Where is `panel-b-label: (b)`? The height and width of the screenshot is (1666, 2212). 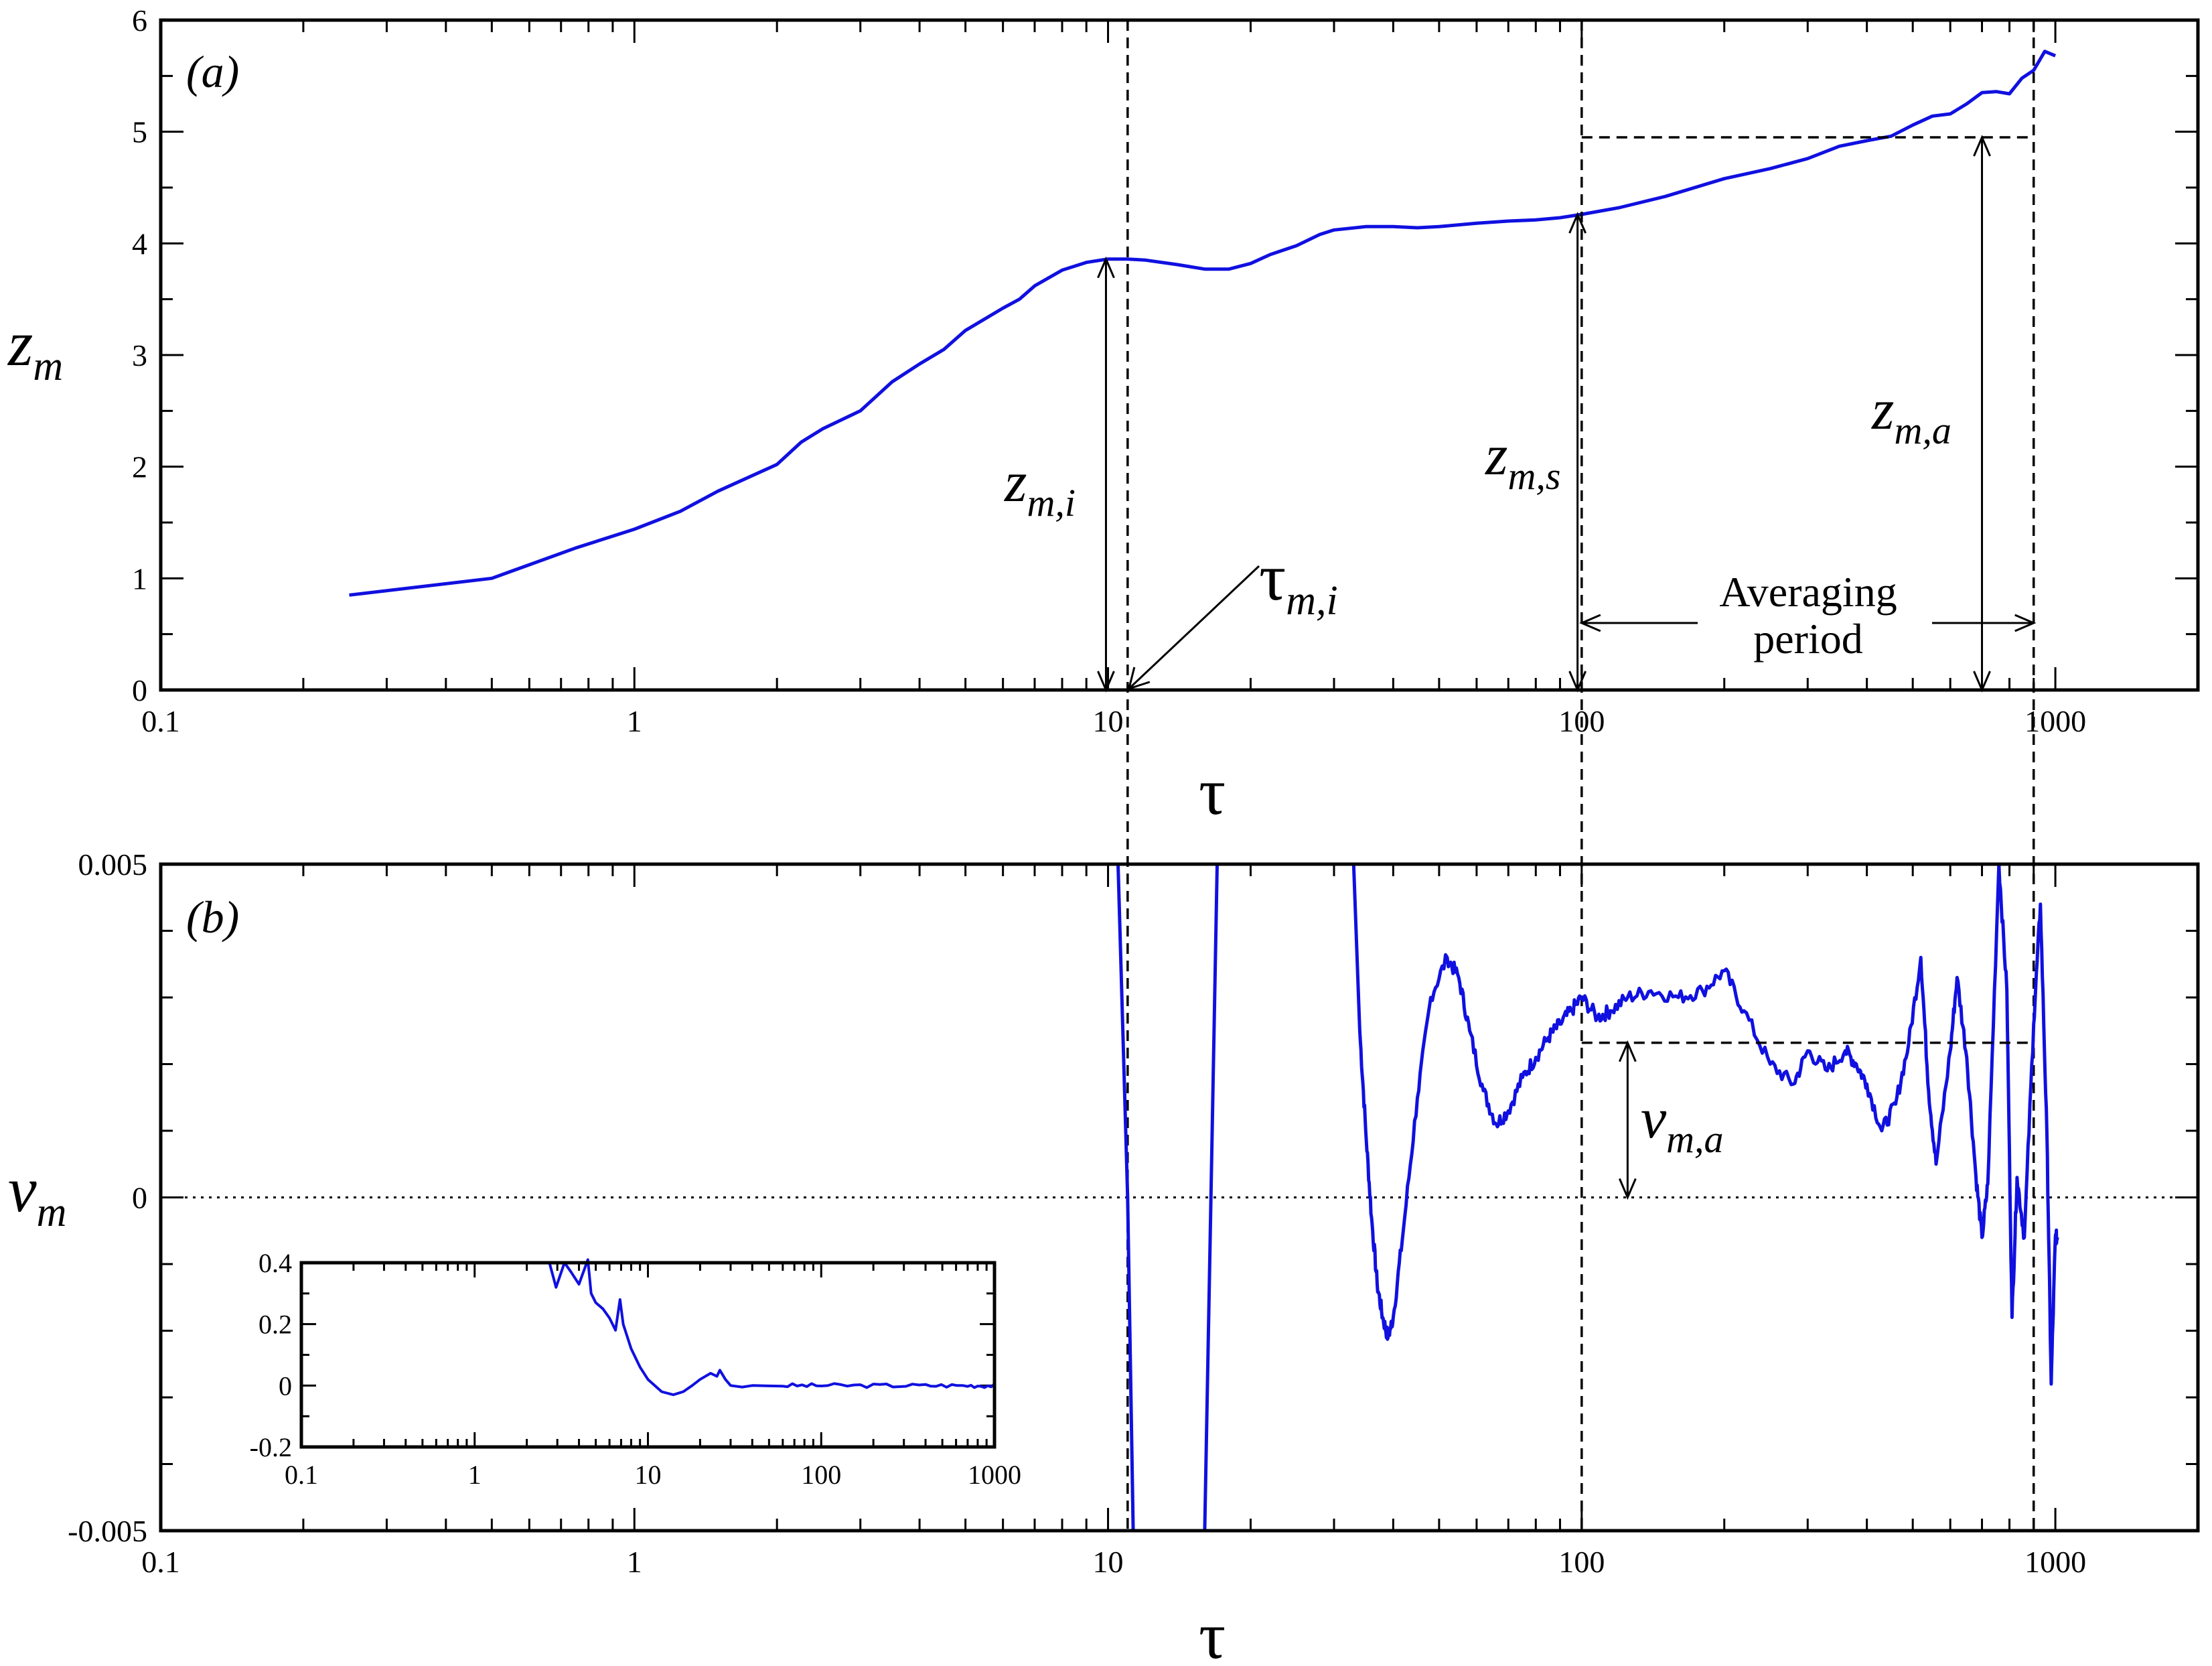
panel-b-label: (b) is located at coordinates (212, 918).